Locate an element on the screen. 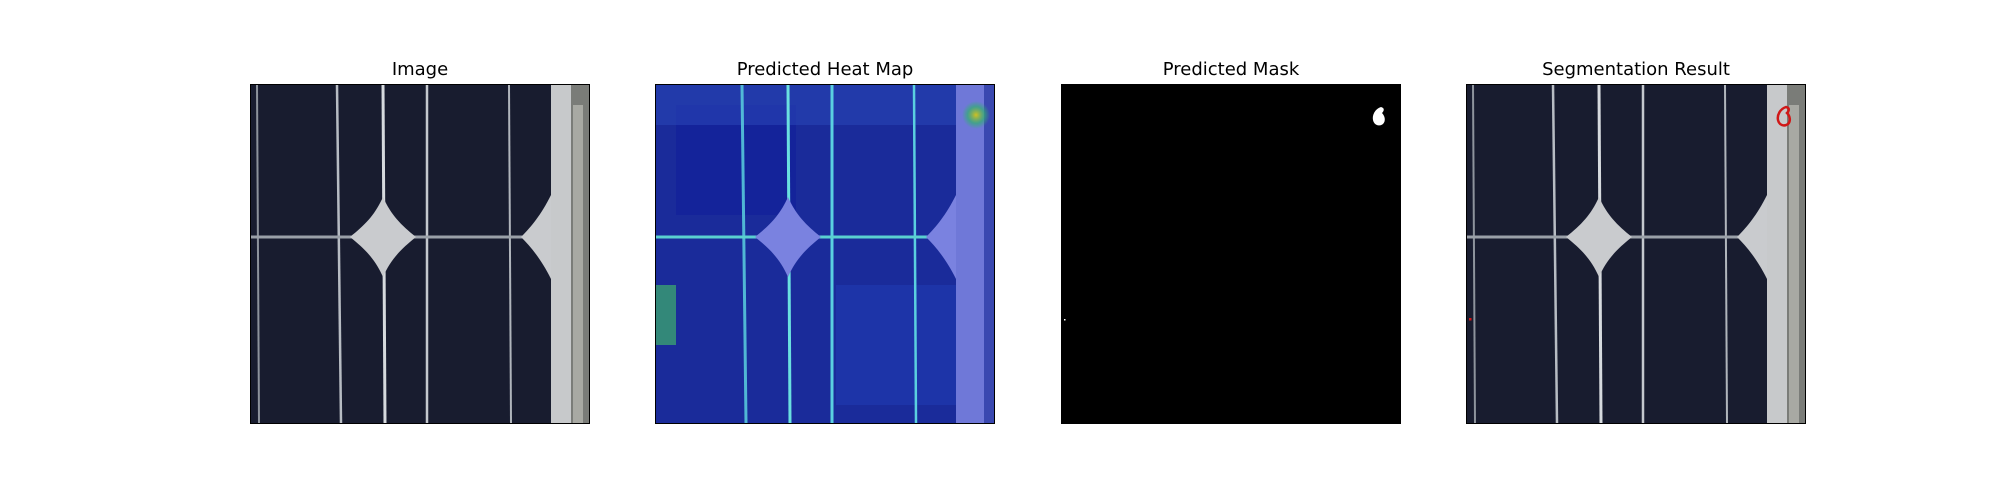  segmentation-graphic is located at coordinates (1636, 254).